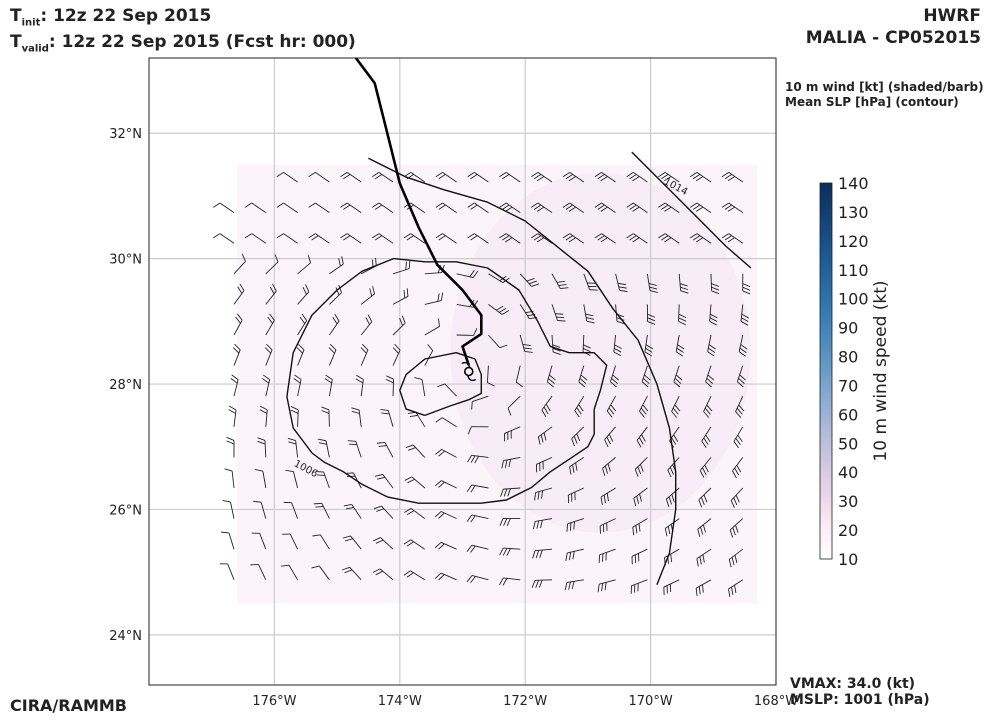  Describe the element at coordinates (848, 530) in the screenshot. I see `colorbar-tick-label: 20` at that location.